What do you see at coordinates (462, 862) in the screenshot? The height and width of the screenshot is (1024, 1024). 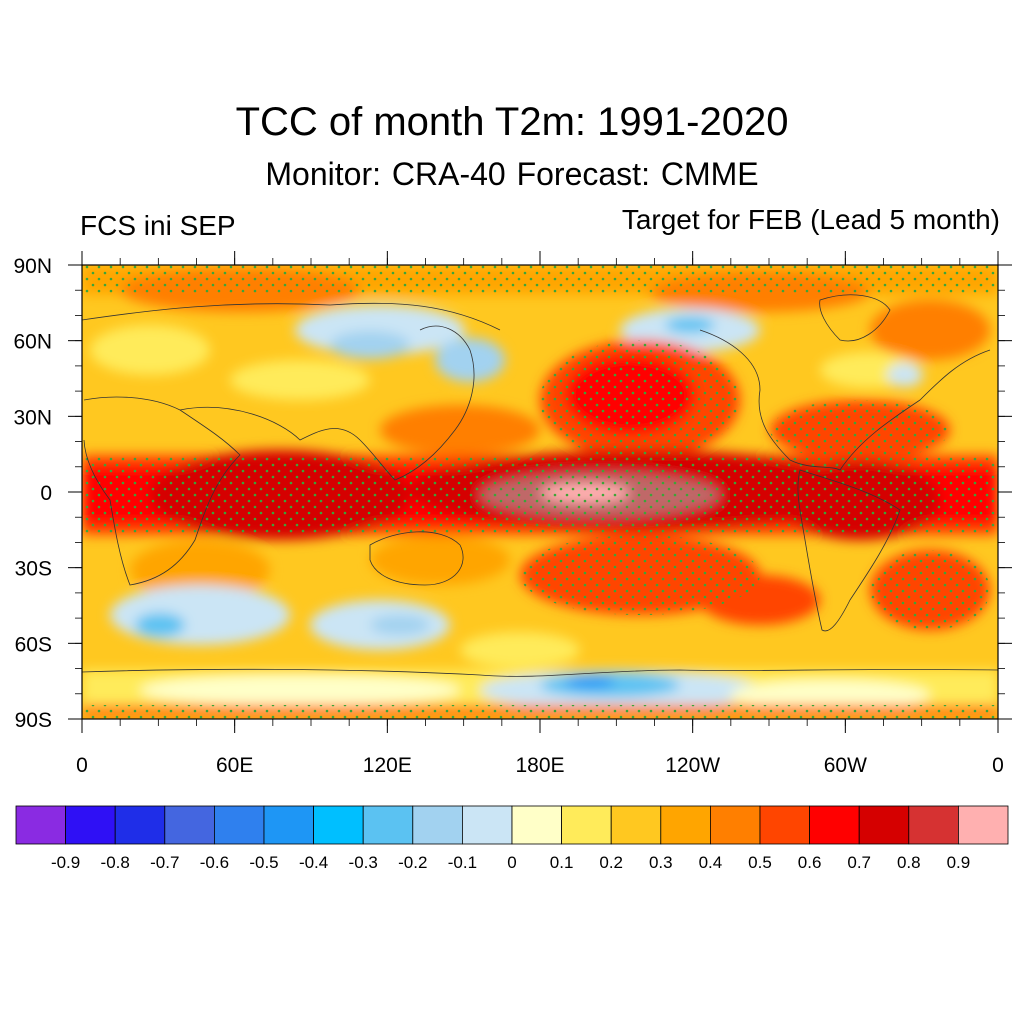 I see `colorbar-label: -0.1` at bounding box center [462, 862].